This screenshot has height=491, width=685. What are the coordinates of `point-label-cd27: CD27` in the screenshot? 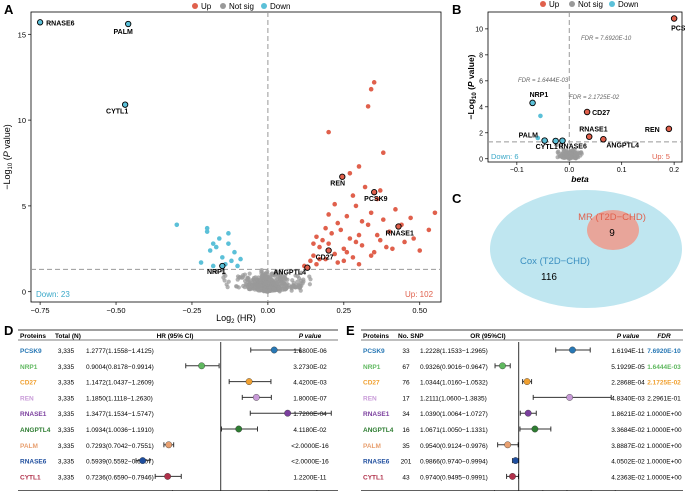 It's located at (601, 113).